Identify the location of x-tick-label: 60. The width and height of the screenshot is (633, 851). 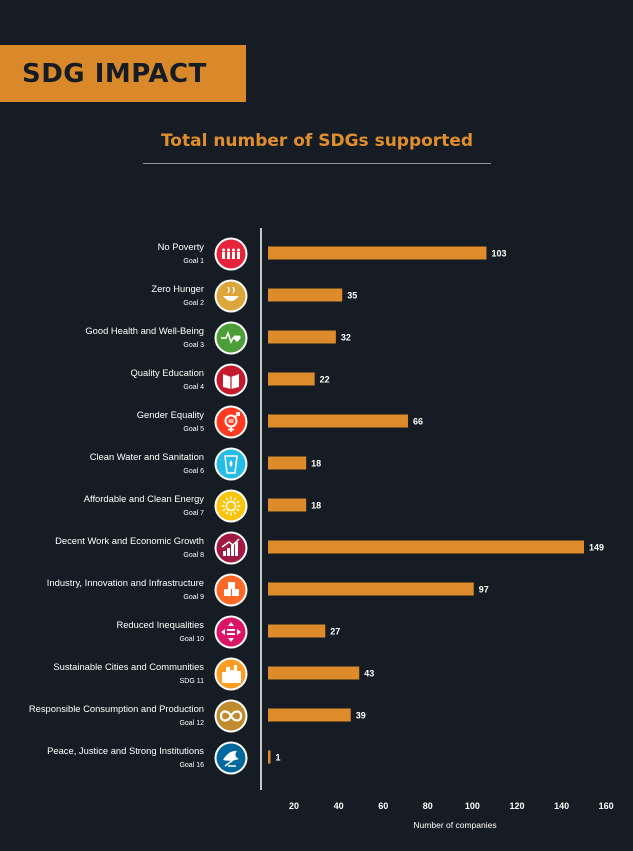
(383, 806).